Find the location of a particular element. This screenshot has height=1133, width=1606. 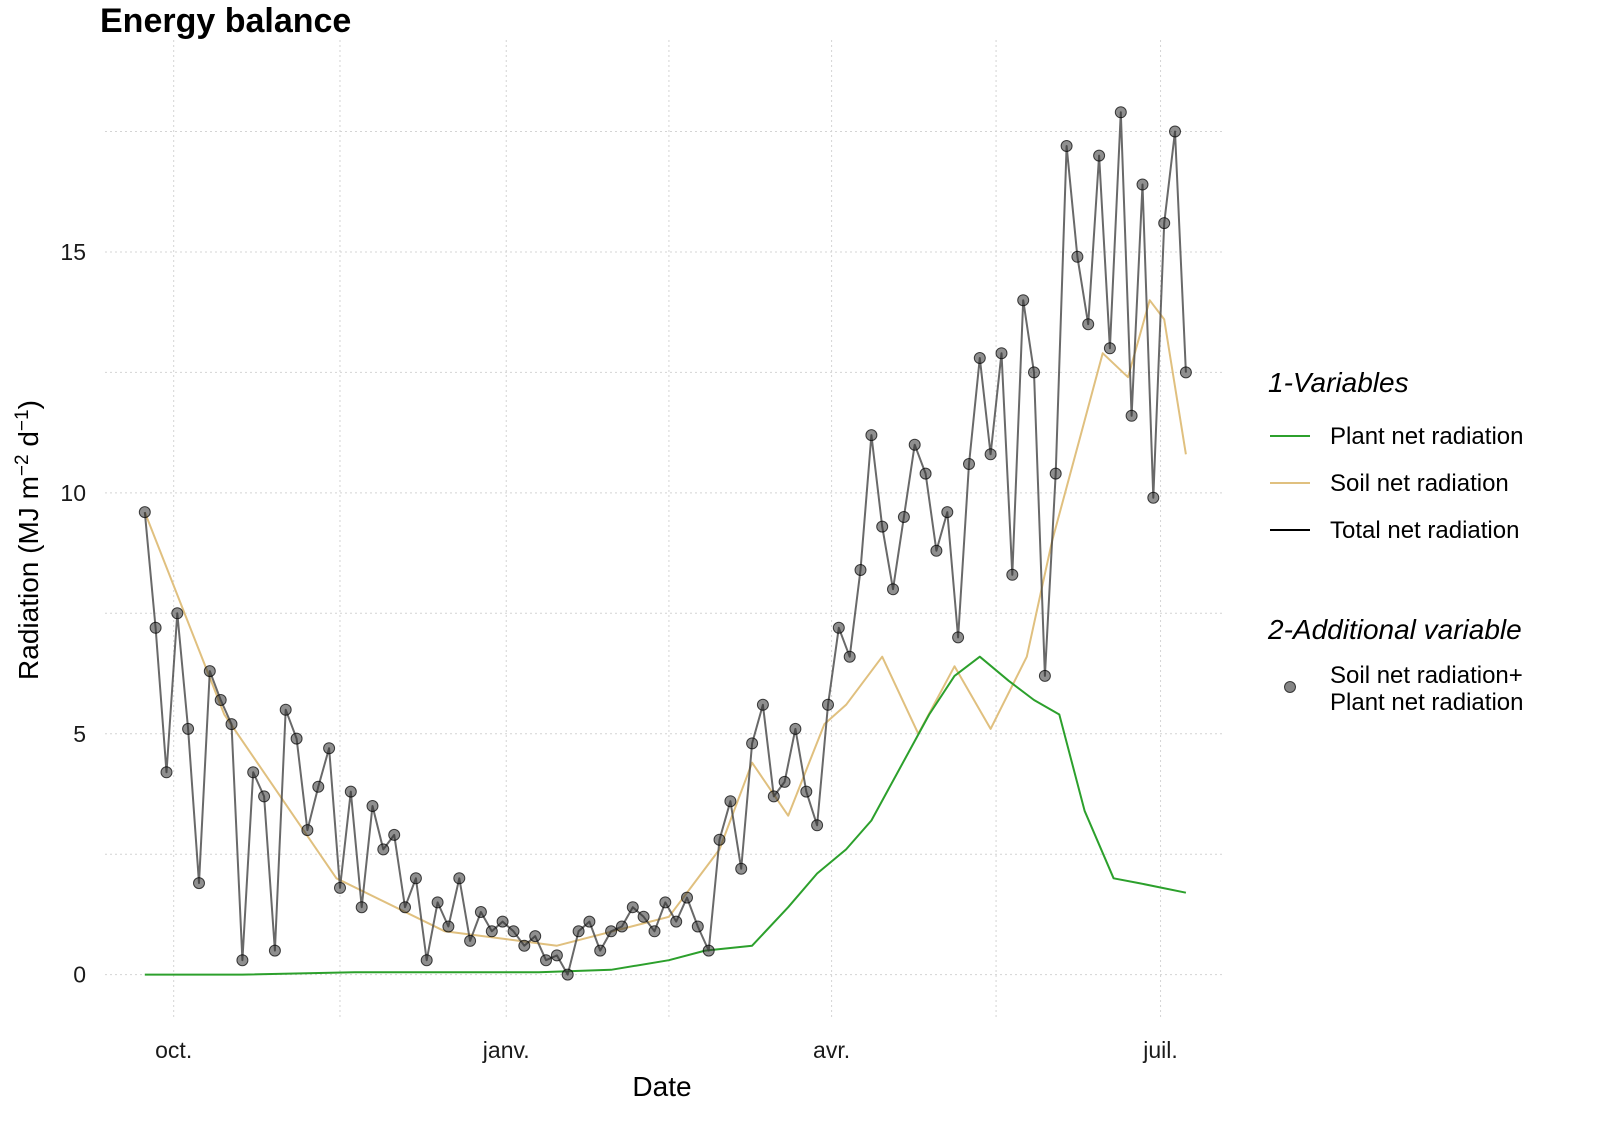

x-tick-label: avr. is located at coordinates (831, 1050).